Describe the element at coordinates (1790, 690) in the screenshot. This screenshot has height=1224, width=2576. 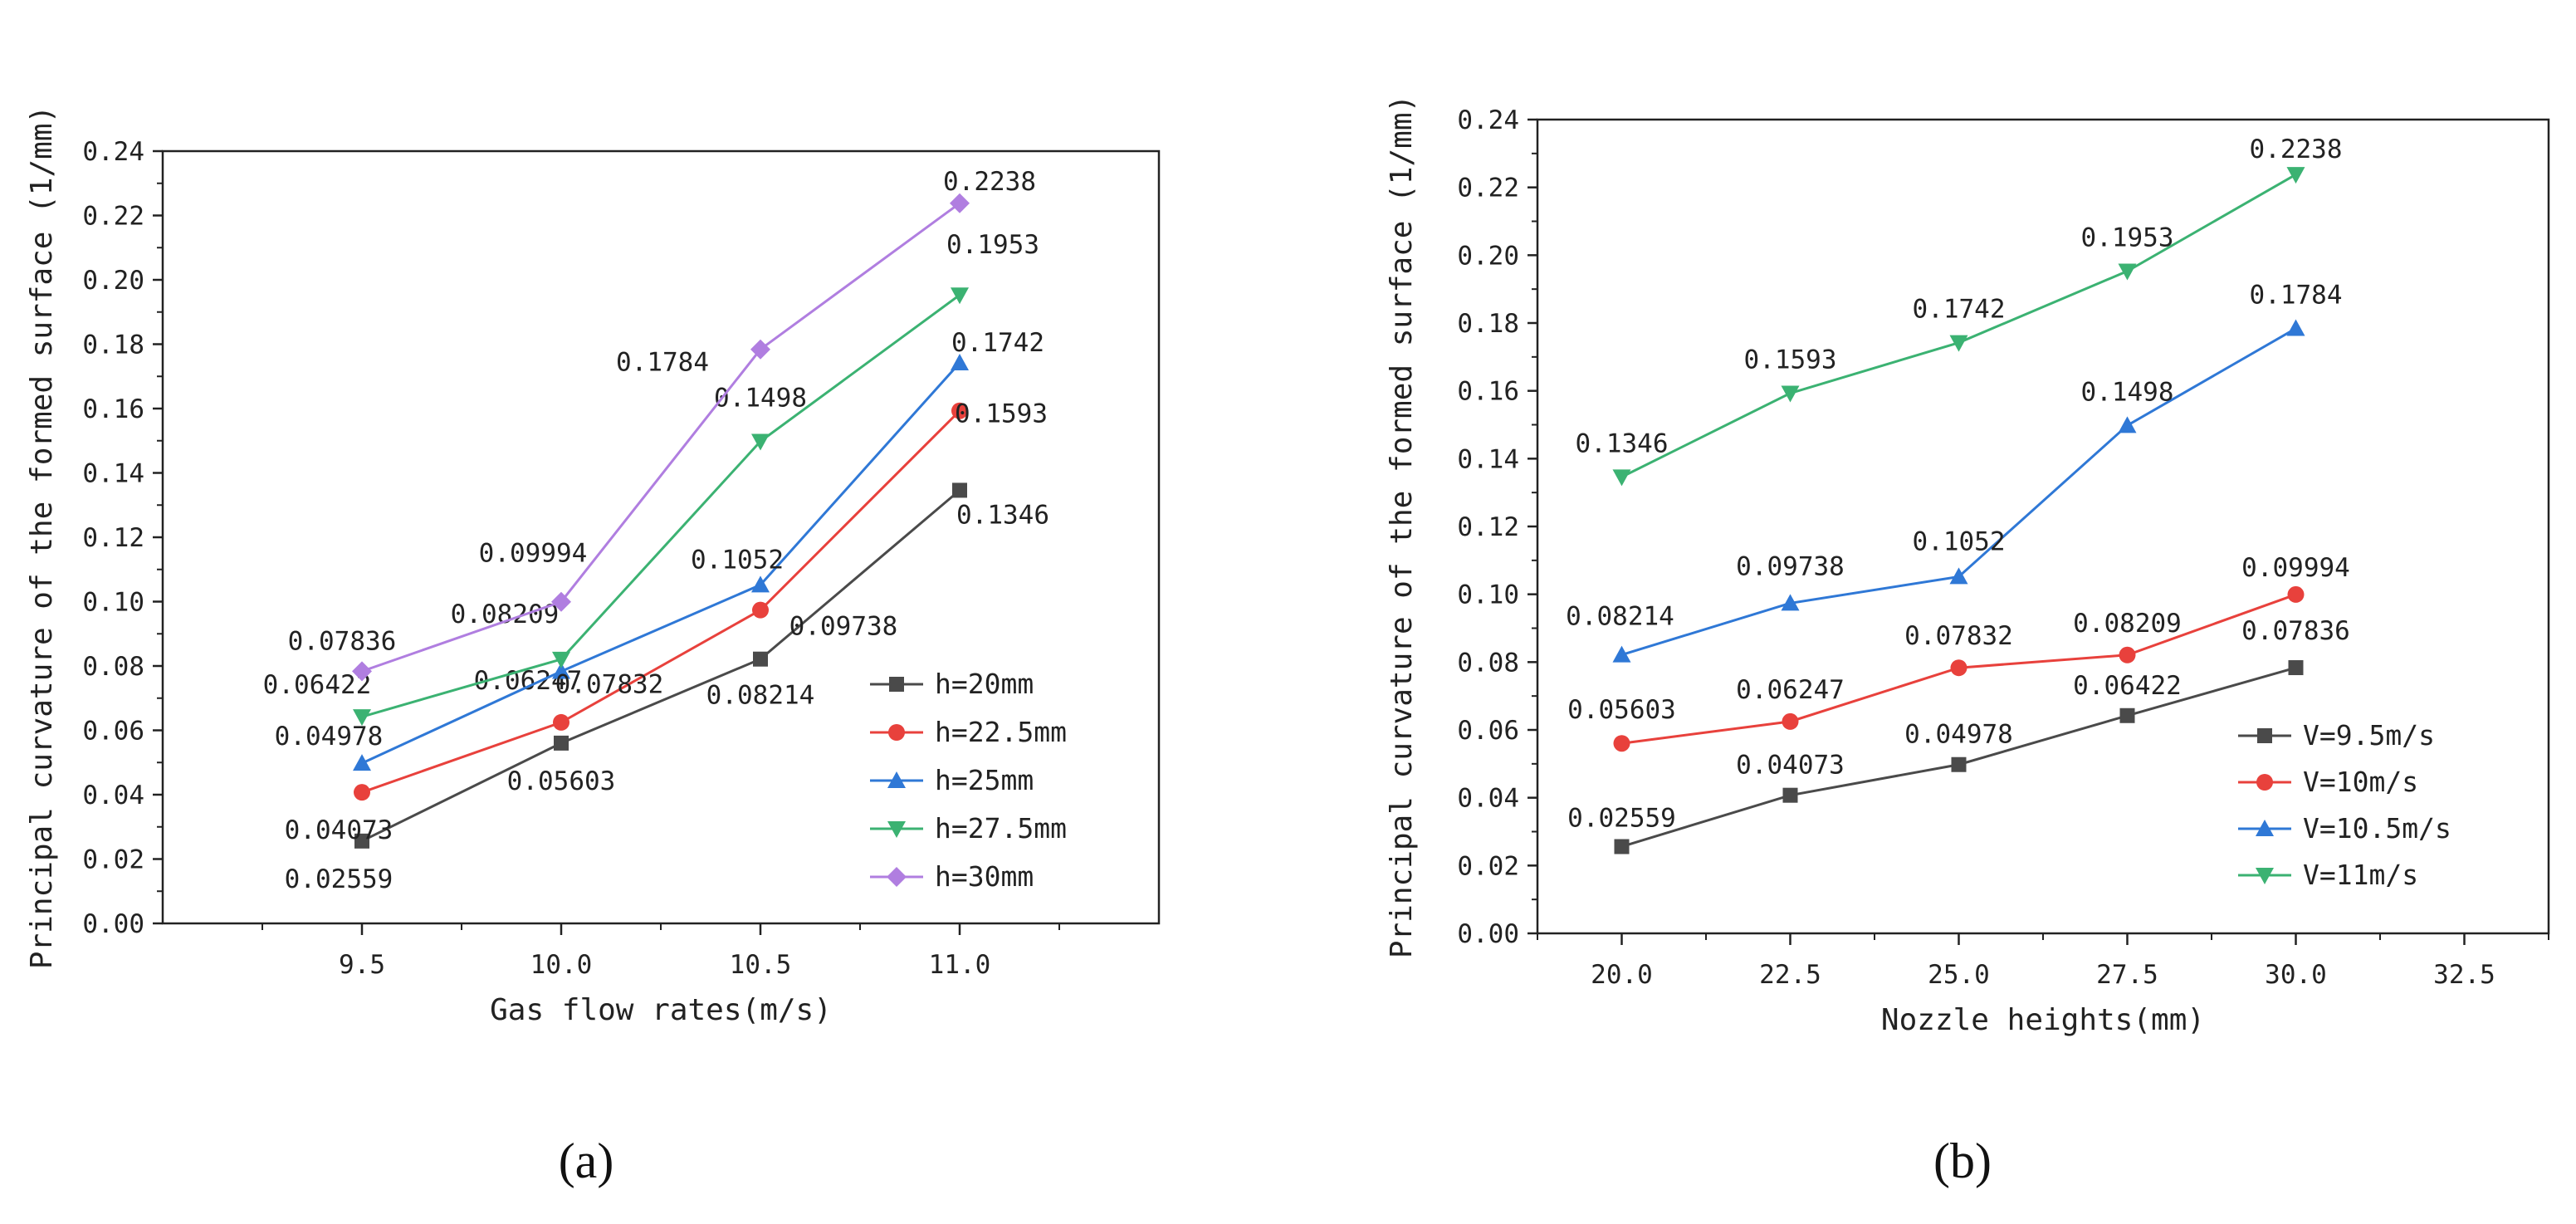
I see `data-label: 0.06247` at that location.